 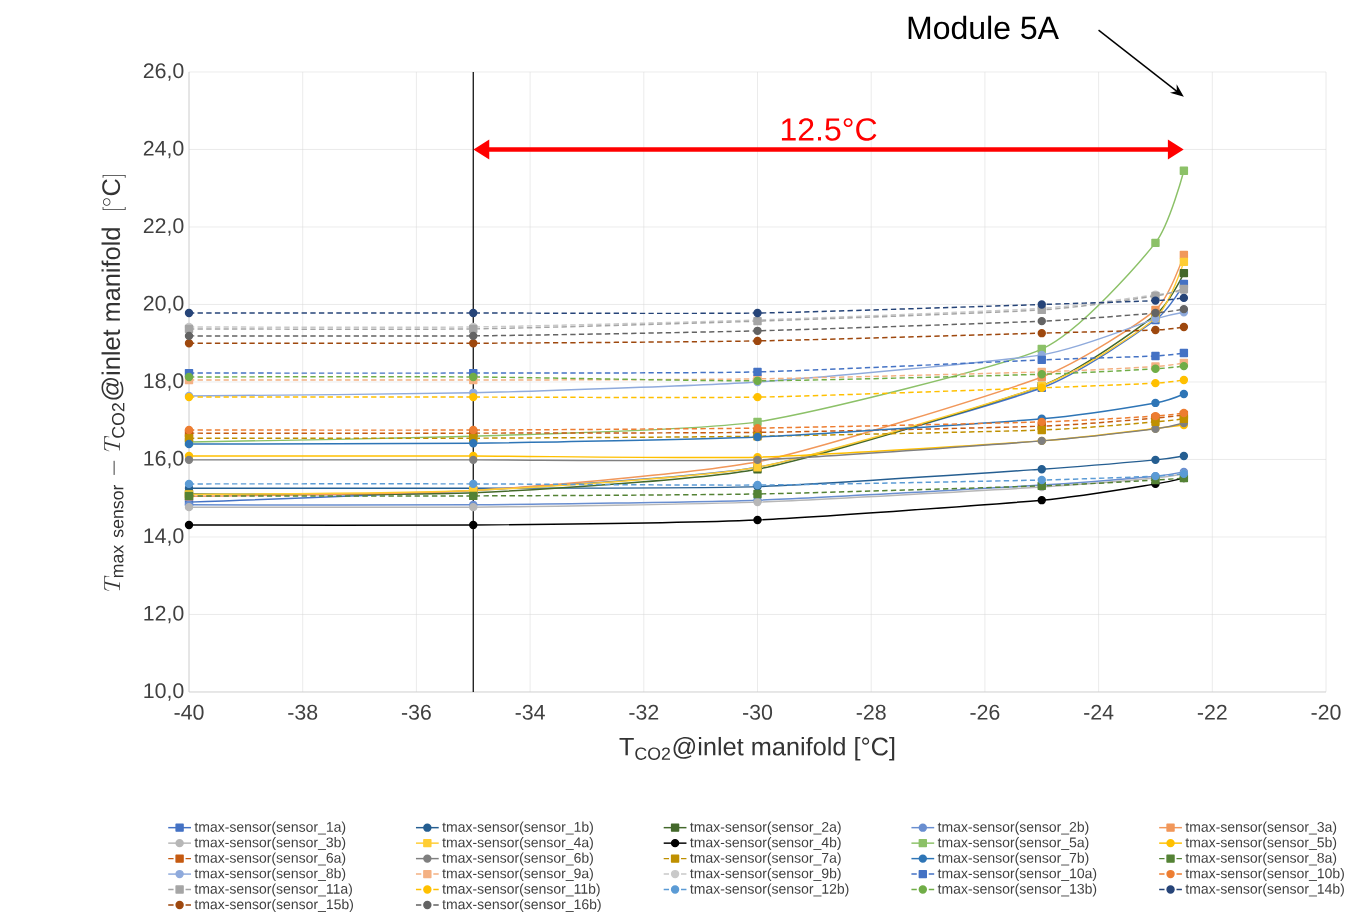 What do you see at coordinates (829, 129) in the screenshot?
I see `annotation: 12.5°C` at bounding box center [829, 129].